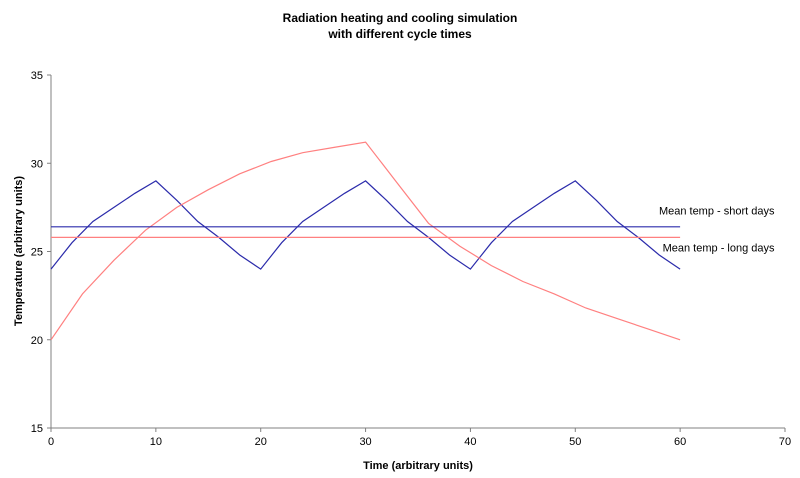 The height and width of the screenshot is (478, 800). I want to click on x-tick-label: 40, so click(470, 442).